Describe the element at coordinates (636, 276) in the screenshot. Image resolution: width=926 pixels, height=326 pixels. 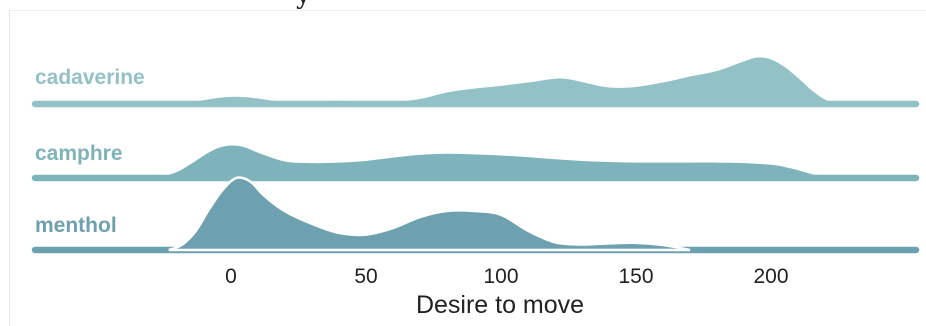
I see `x-tick-label: 150` at that location.